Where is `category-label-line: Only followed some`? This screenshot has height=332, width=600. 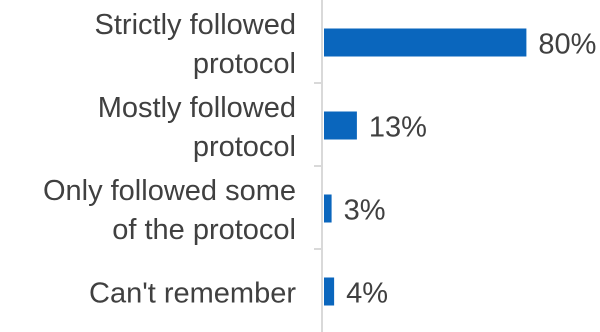
category-label-line: Only followed some is located at coordinates (169, 191).